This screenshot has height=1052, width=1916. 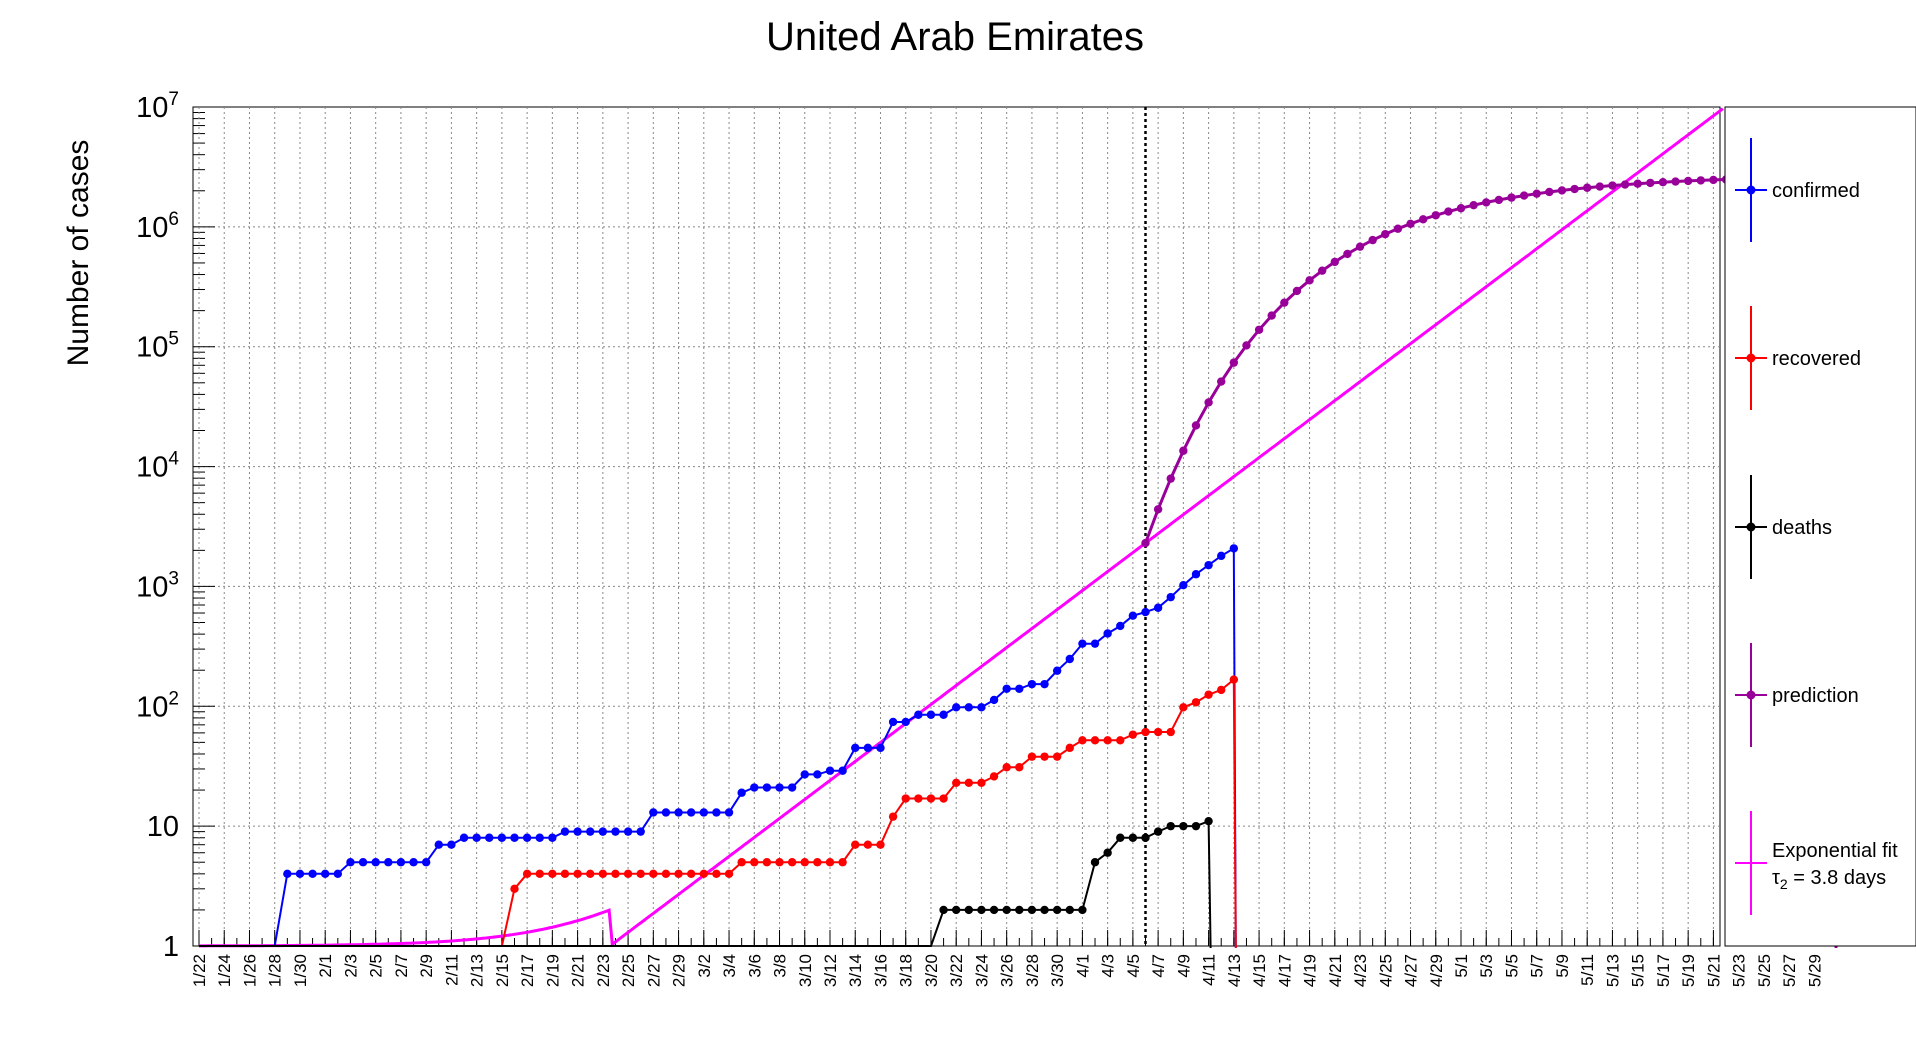 What do you see at coordinates (653, 970) in the screenshot?
I see `x-tick-label: 2/27` at bounding box center [653, 970].